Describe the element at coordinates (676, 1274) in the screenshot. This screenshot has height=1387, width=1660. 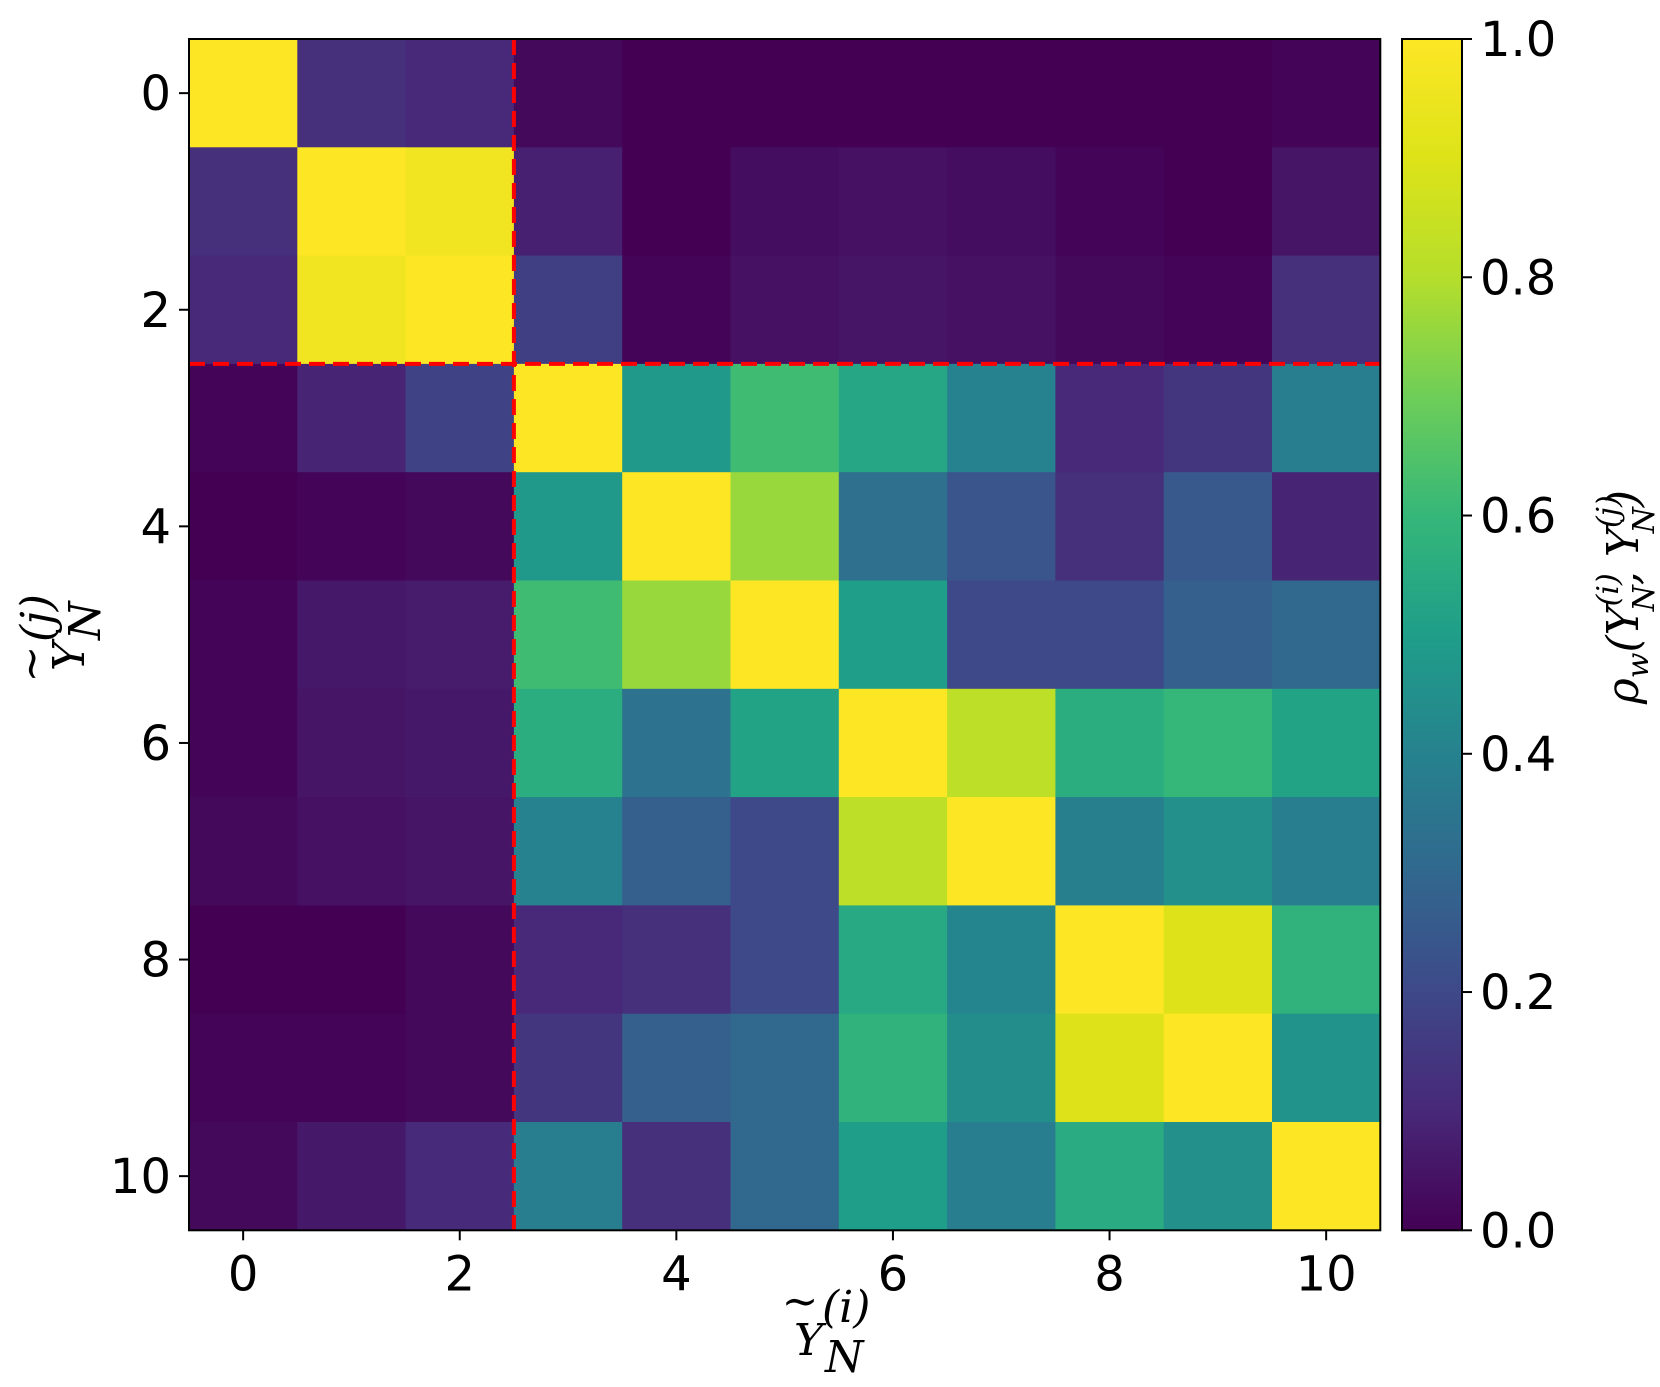
I see `x-tick-label: 4` at that location.